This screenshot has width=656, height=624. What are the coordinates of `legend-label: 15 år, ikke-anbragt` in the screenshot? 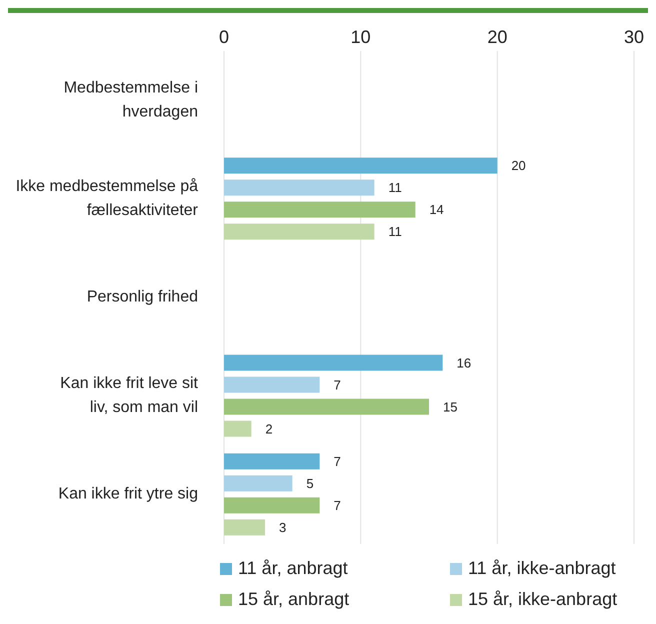 It's located at (542, 599).